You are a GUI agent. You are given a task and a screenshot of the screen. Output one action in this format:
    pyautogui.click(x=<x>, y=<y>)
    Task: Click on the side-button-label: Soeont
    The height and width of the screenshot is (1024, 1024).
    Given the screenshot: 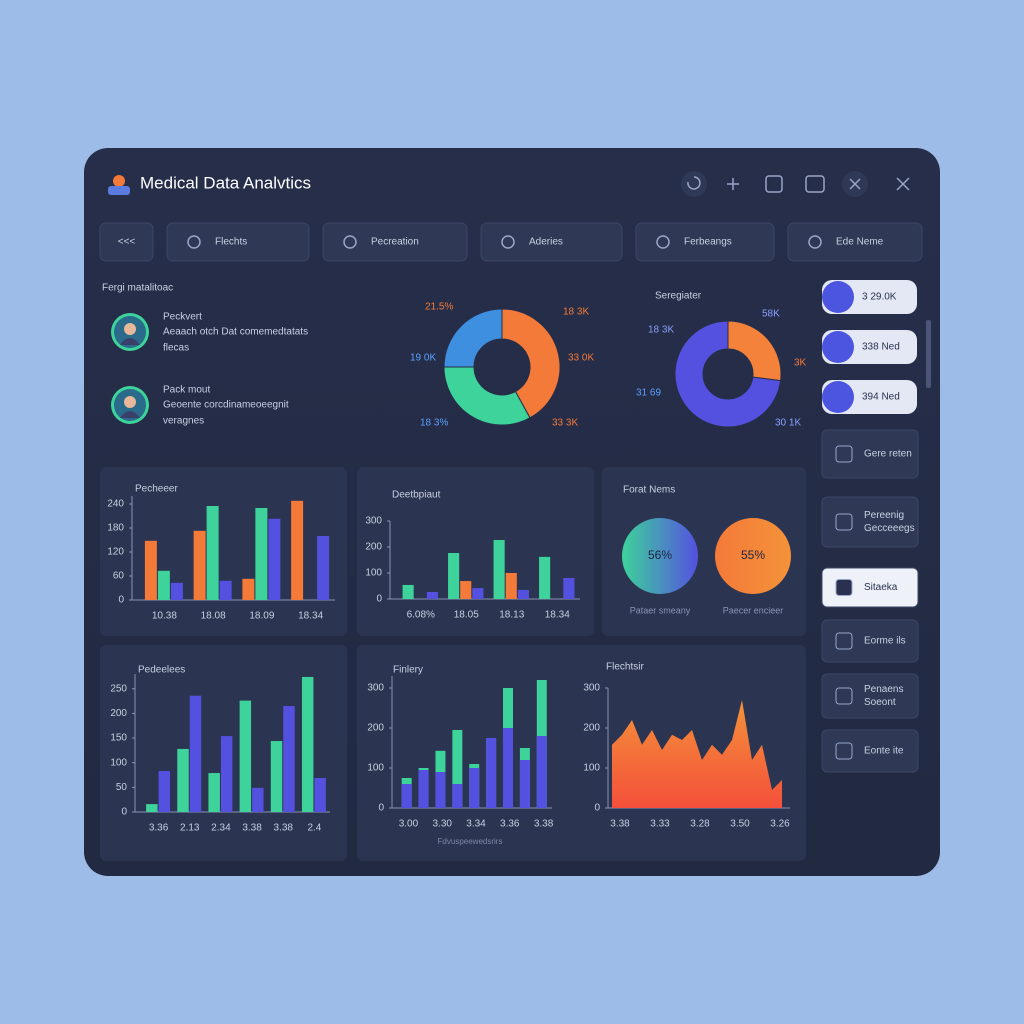 What is the action you would take?
    pyautogui.click(x=880, y=702)
    